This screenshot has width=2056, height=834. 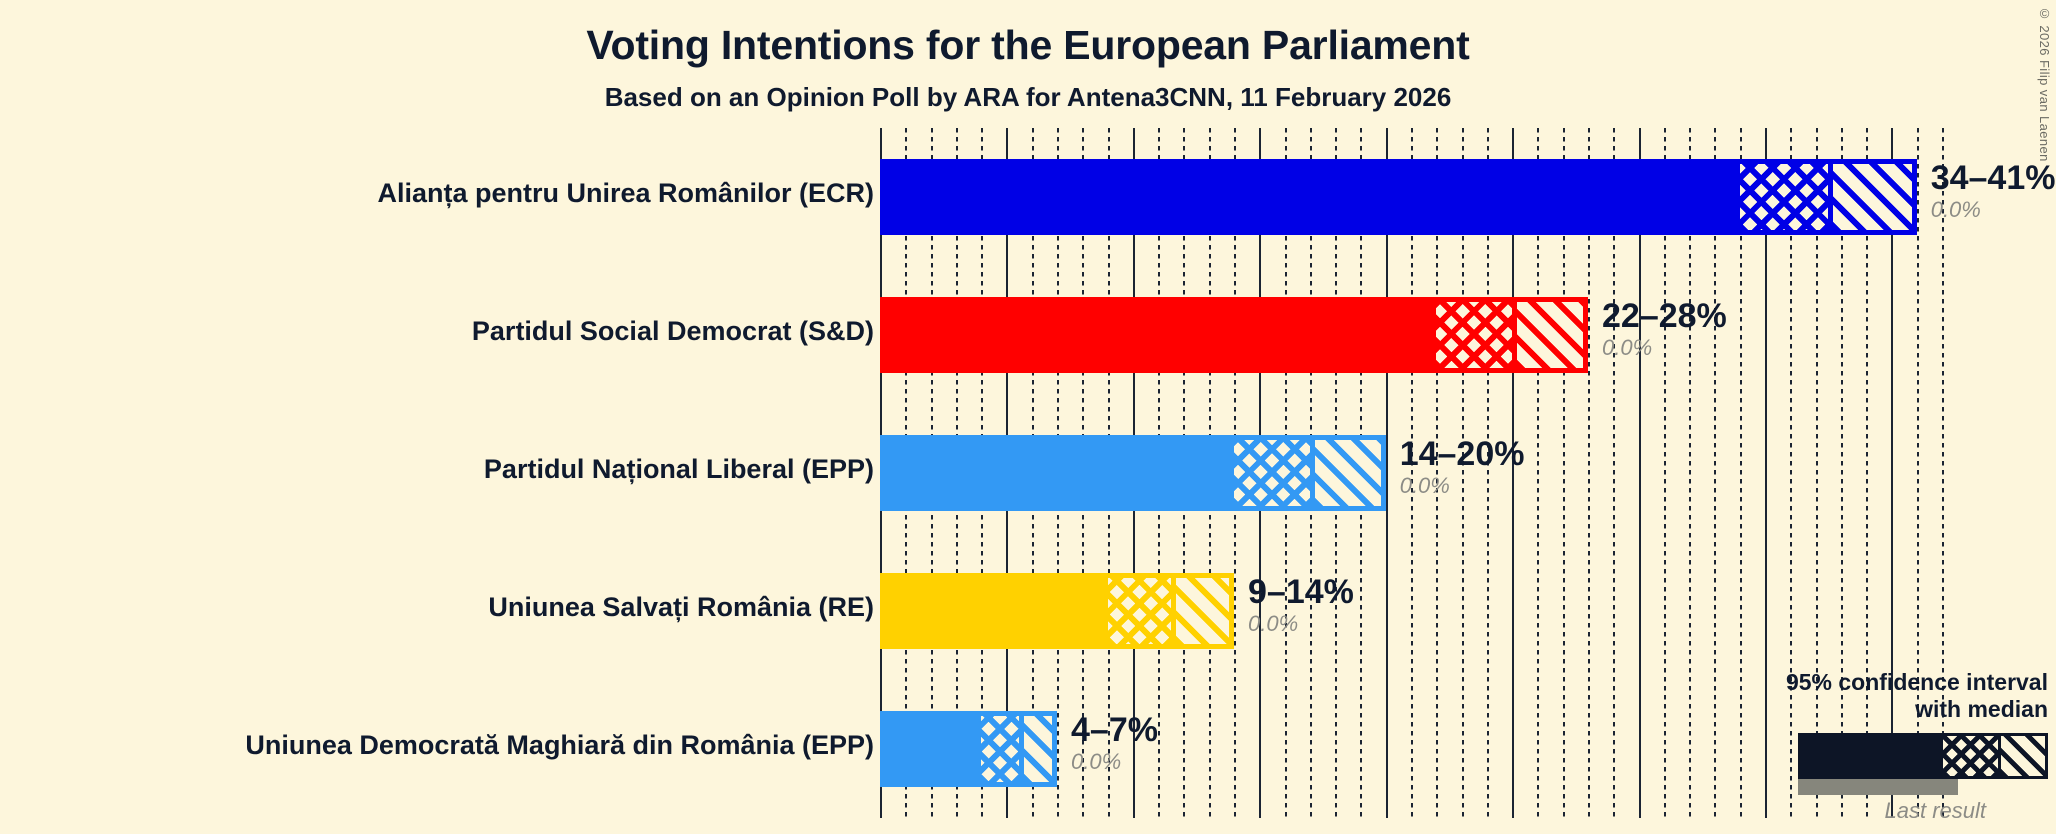 I want to click on legend-crosshatch-segment, so click(x=1970, y=756).